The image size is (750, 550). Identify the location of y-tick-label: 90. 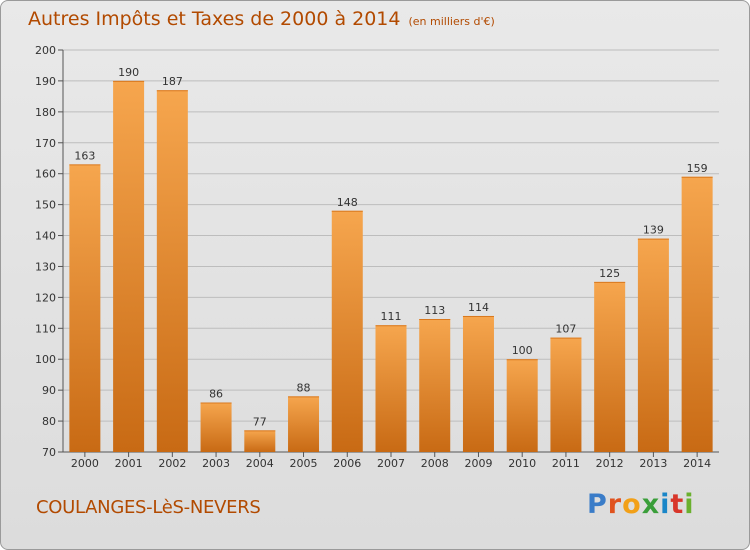
(49, 390).